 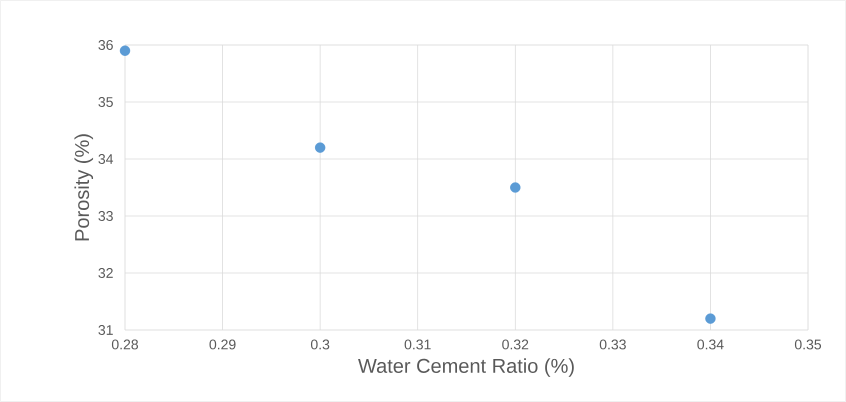 I want to click on y-tick-label: 34, so click(x=106, y=159).